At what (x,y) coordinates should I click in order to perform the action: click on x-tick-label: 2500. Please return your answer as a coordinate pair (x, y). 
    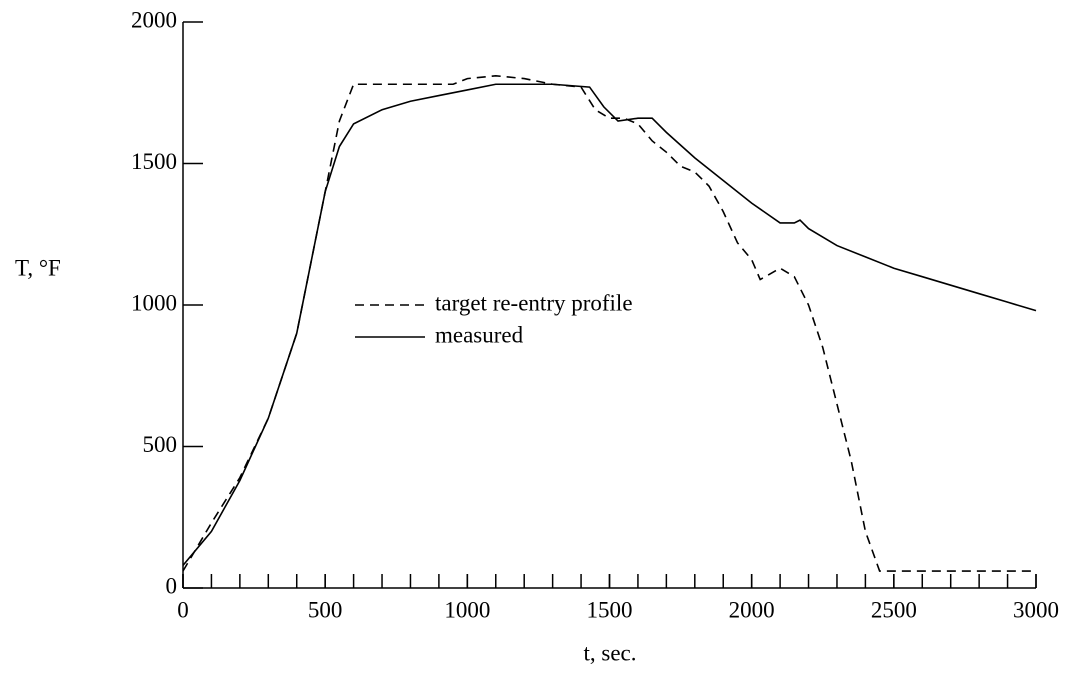
    Looking at the image, I should click on (894, 609).